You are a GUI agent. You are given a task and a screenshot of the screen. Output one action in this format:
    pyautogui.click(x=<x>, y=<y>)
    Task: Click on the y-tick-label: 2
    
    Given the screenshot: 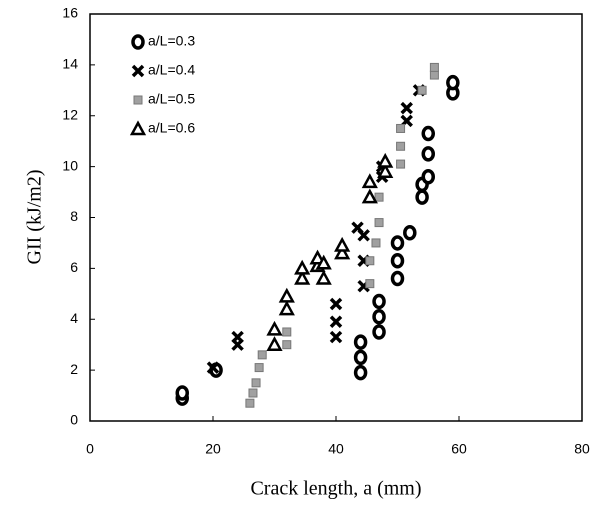 What is the action you would take?
    pyautogui.click(x=74, y=369)
    